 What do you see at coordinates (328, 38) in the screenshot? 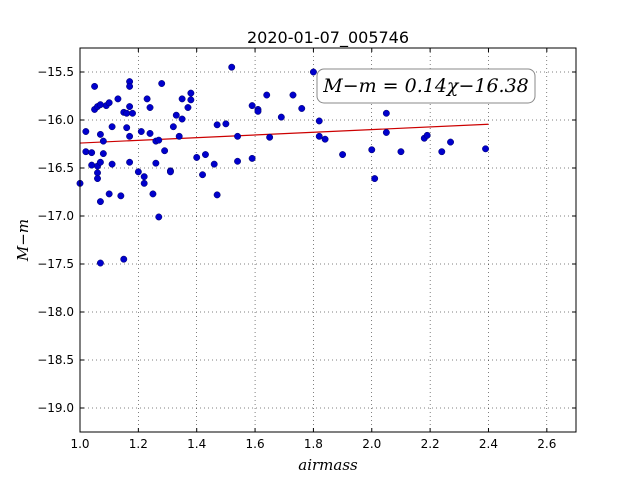
I see `chart-title: 2020-01-07_005746` at bounding box center [328, 38].